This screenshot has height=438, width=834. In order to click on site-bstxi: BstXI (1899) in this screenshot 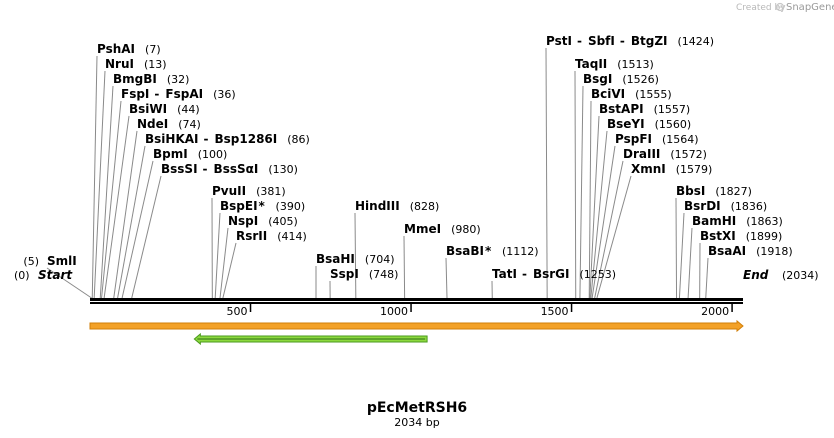, I will do `click(741, 236)`.